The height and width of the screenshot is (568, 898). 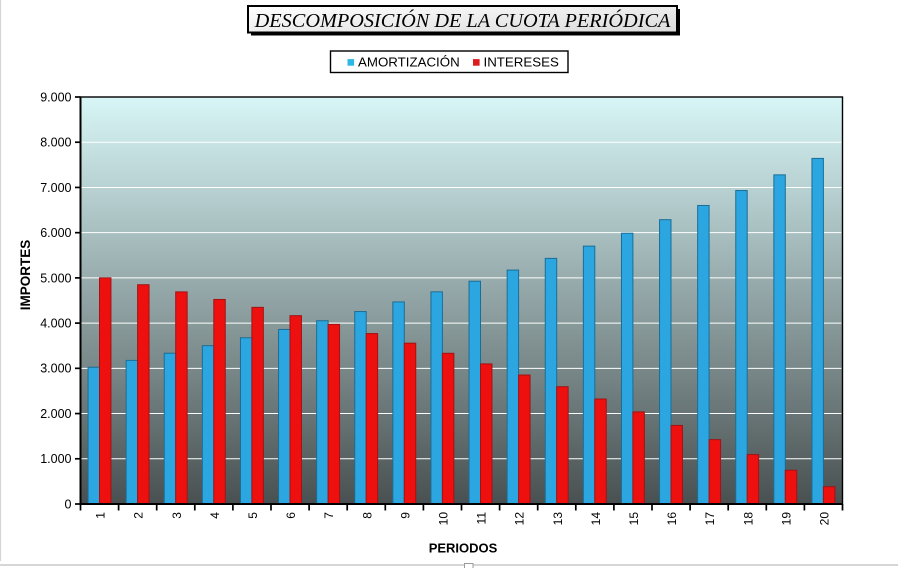 I want to click on svg-text: 4, so click(x=215, y=515).